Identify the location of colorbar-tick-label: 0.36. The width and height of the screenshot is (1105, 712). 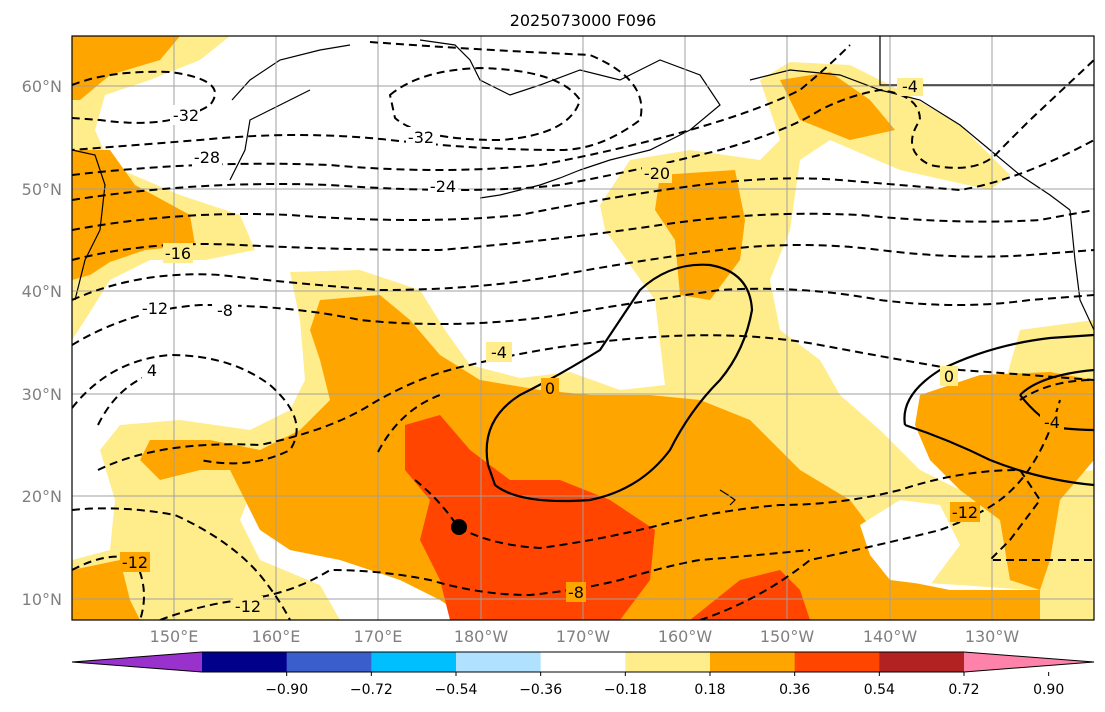
(794, 690).